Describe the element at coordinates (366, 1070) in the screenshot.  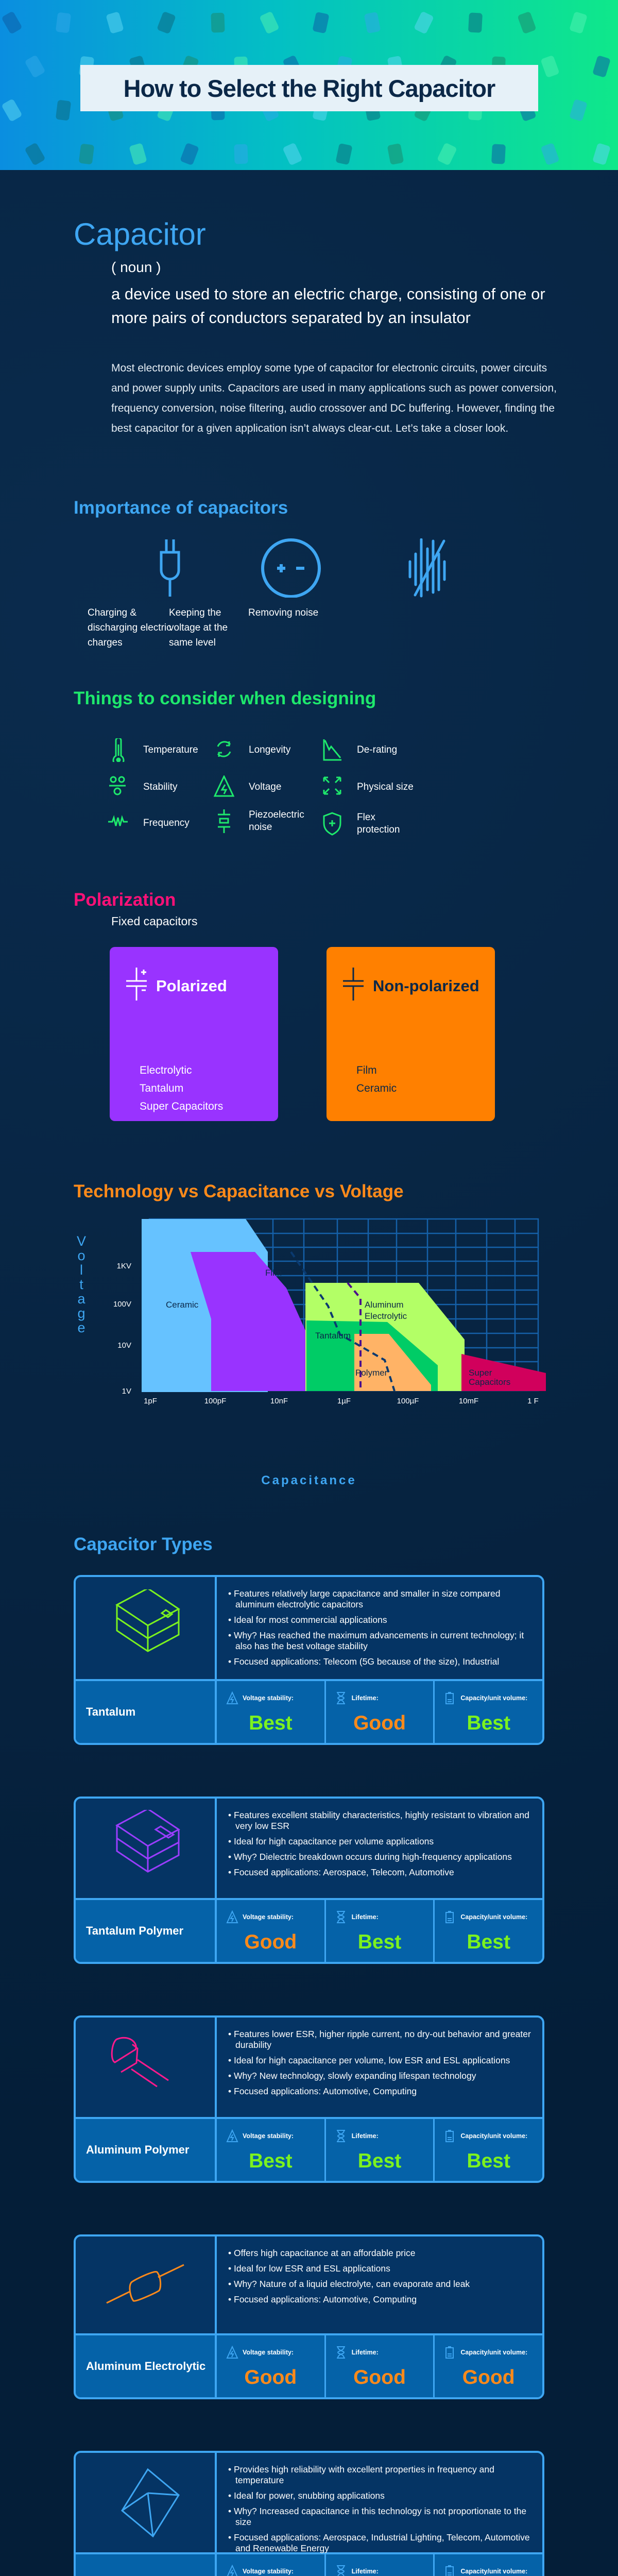
I see `list-item: Film` at that location.